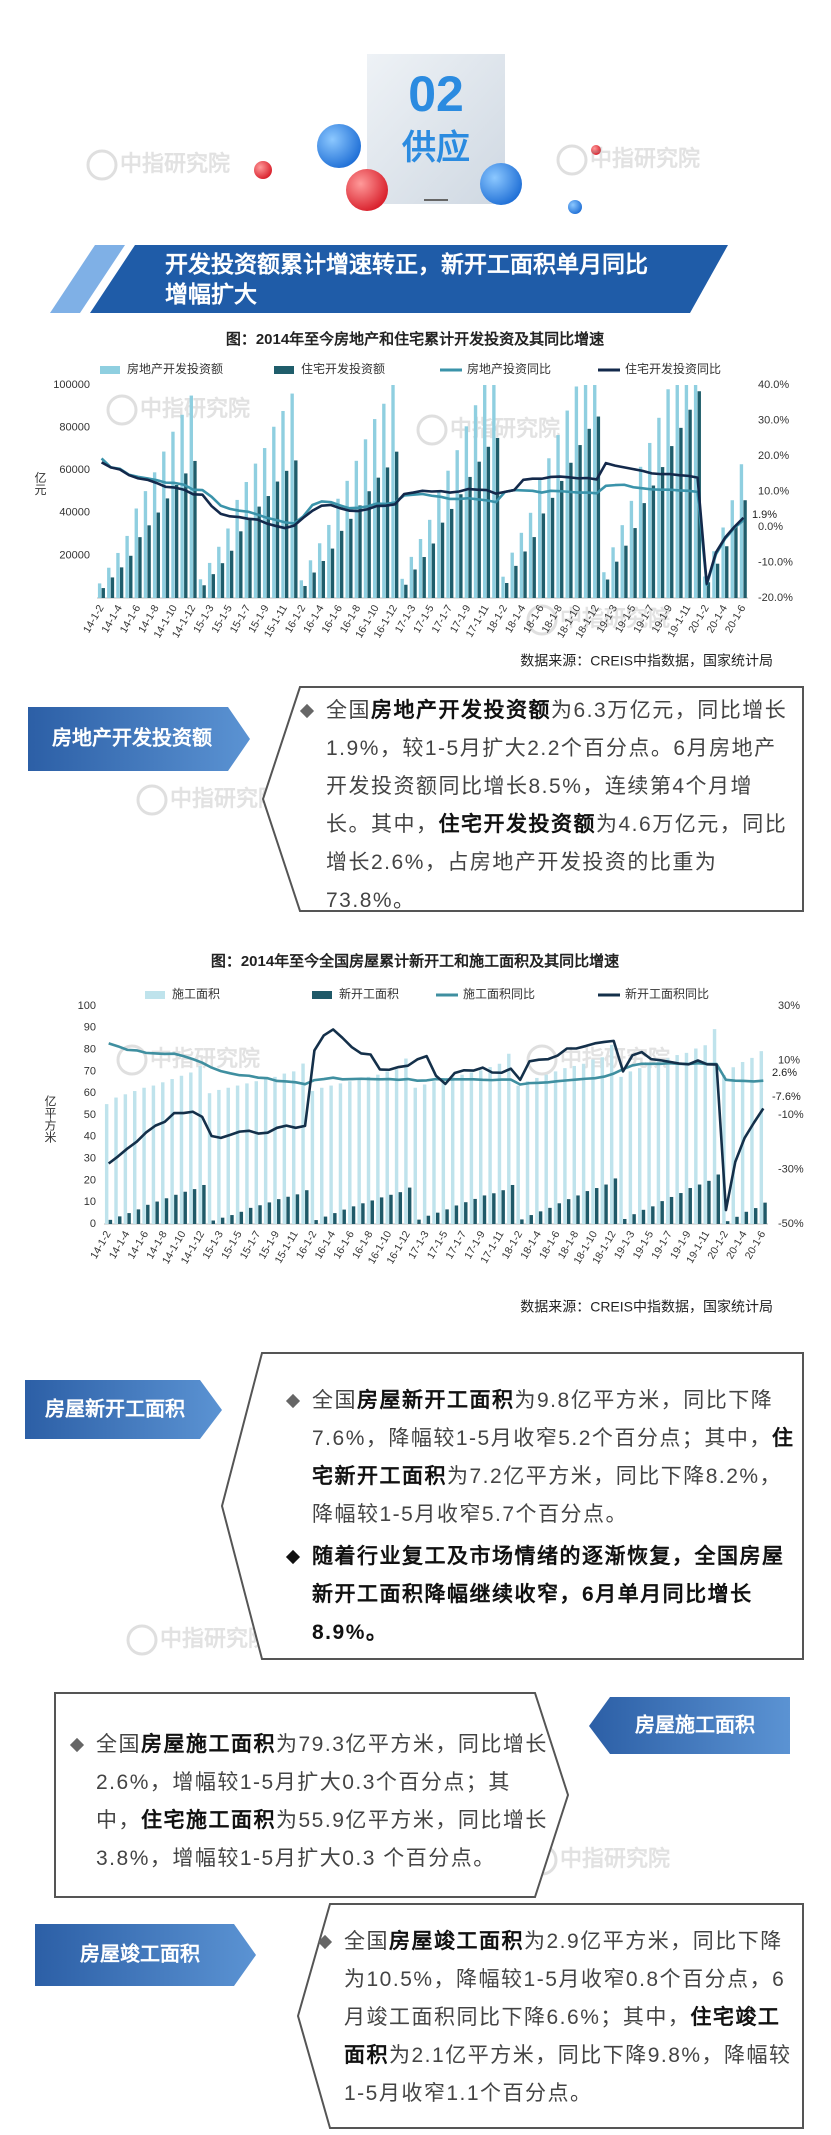 This screenshot has width=831, height=2135. What do you see at coordinates (553, 1457) in the screenshot?
I see `emphasis: 住宅新开工面积` at bounding box center [553, 1457].